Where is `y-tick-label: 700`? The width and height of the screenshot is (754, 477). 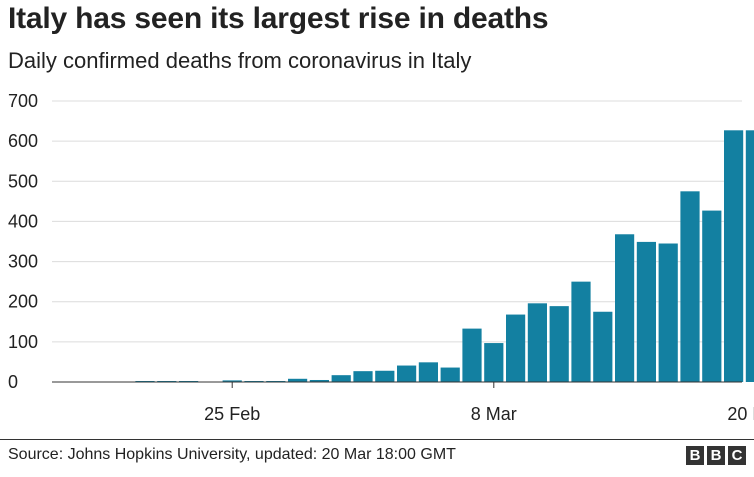
y-tick-label: 700 is located at coordinates (23, 101).